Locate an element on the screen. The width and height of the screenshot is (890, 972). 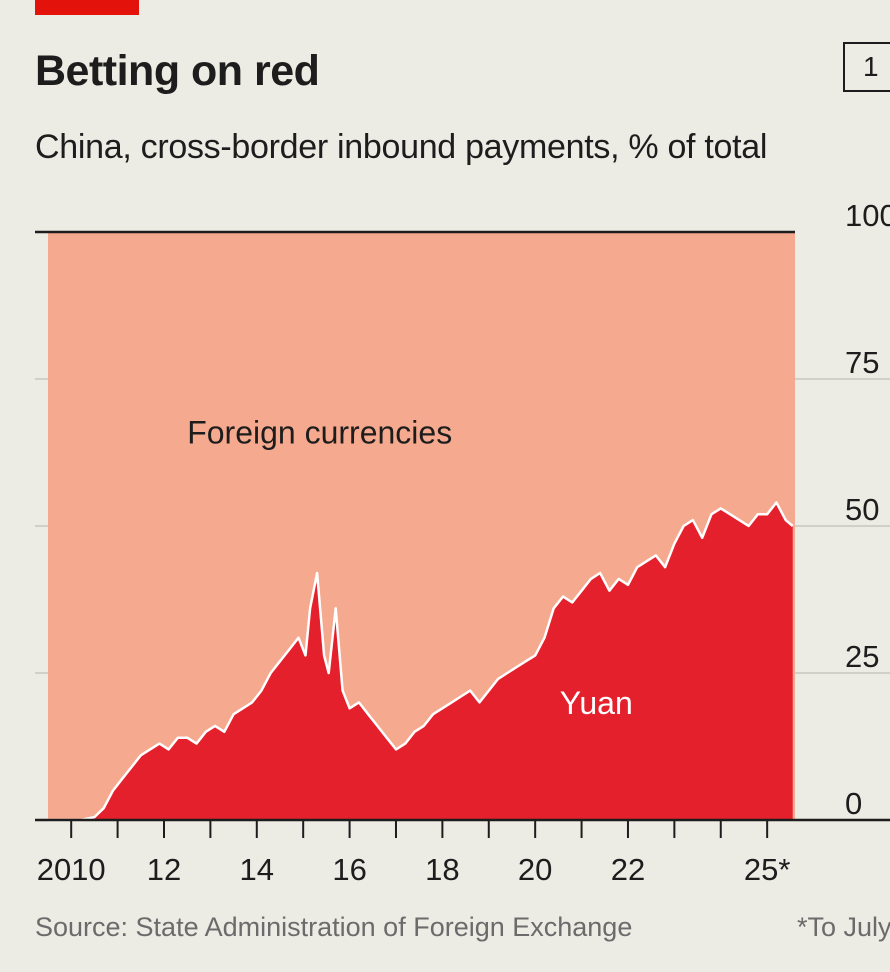
footnote: *To July is located at coordinates (843, 927).